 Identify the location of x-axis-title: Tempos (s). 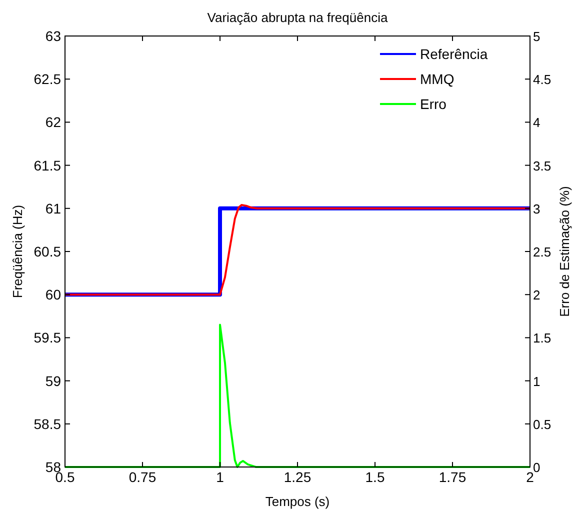
(297, 501).